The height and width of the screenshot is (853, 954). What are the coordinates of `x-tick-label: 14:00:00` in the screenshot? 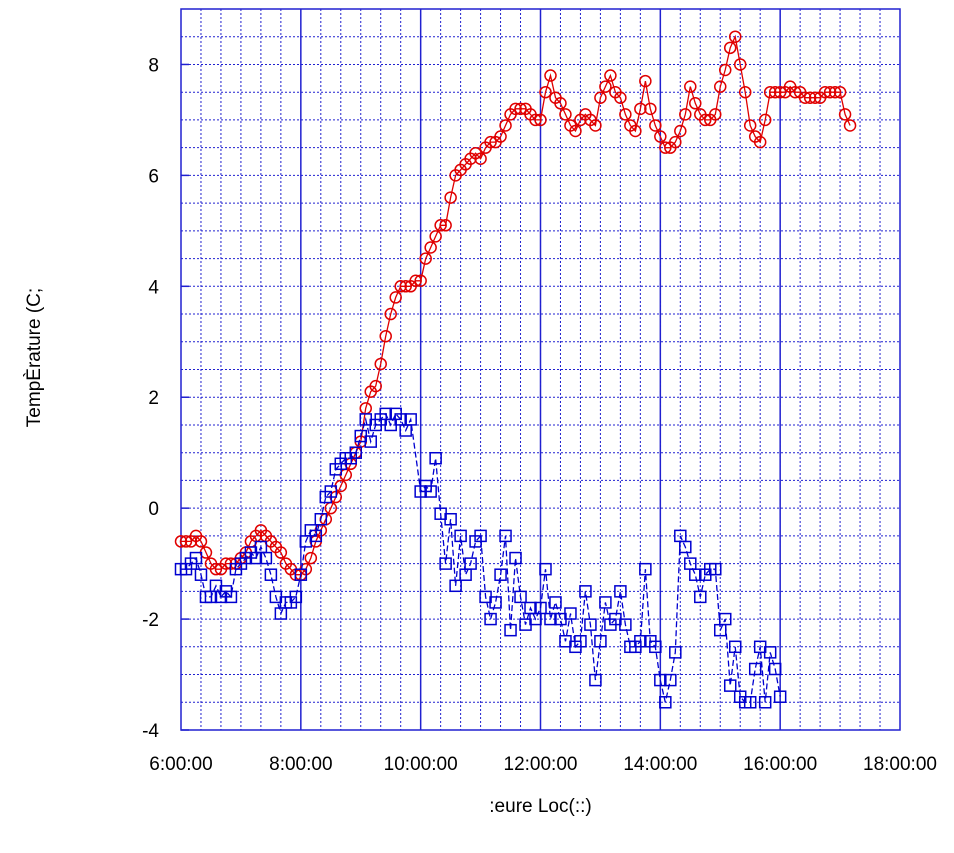 It's located at (660, 764).